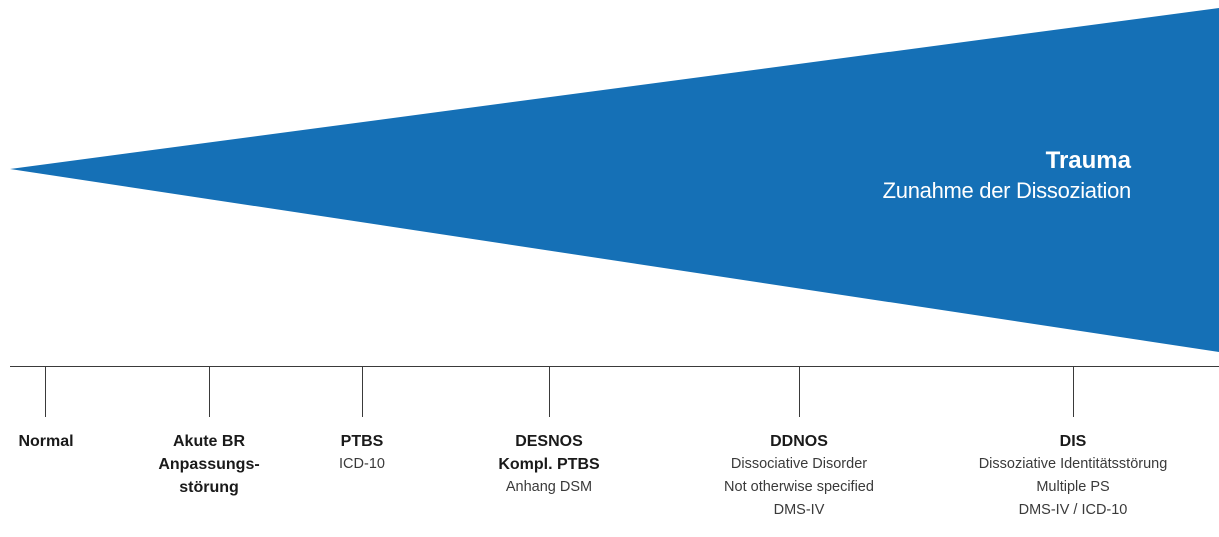 Image resolution: width=1219 pixels, height=537 pixels. I want to click on stage-subtitle: Multiple PS, so click(1073, 487).